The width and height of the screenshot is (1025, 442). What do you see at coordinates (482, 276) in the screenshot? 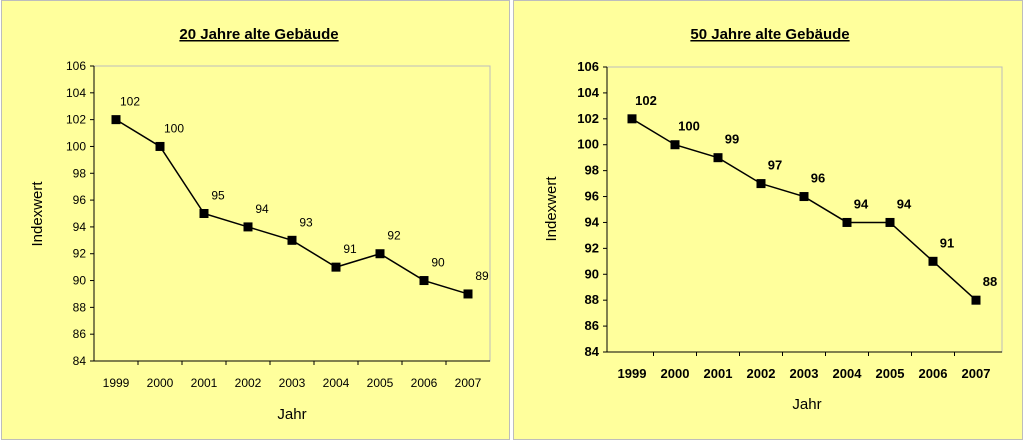
I see `data-label: 89` at bounding box center [482, 276].